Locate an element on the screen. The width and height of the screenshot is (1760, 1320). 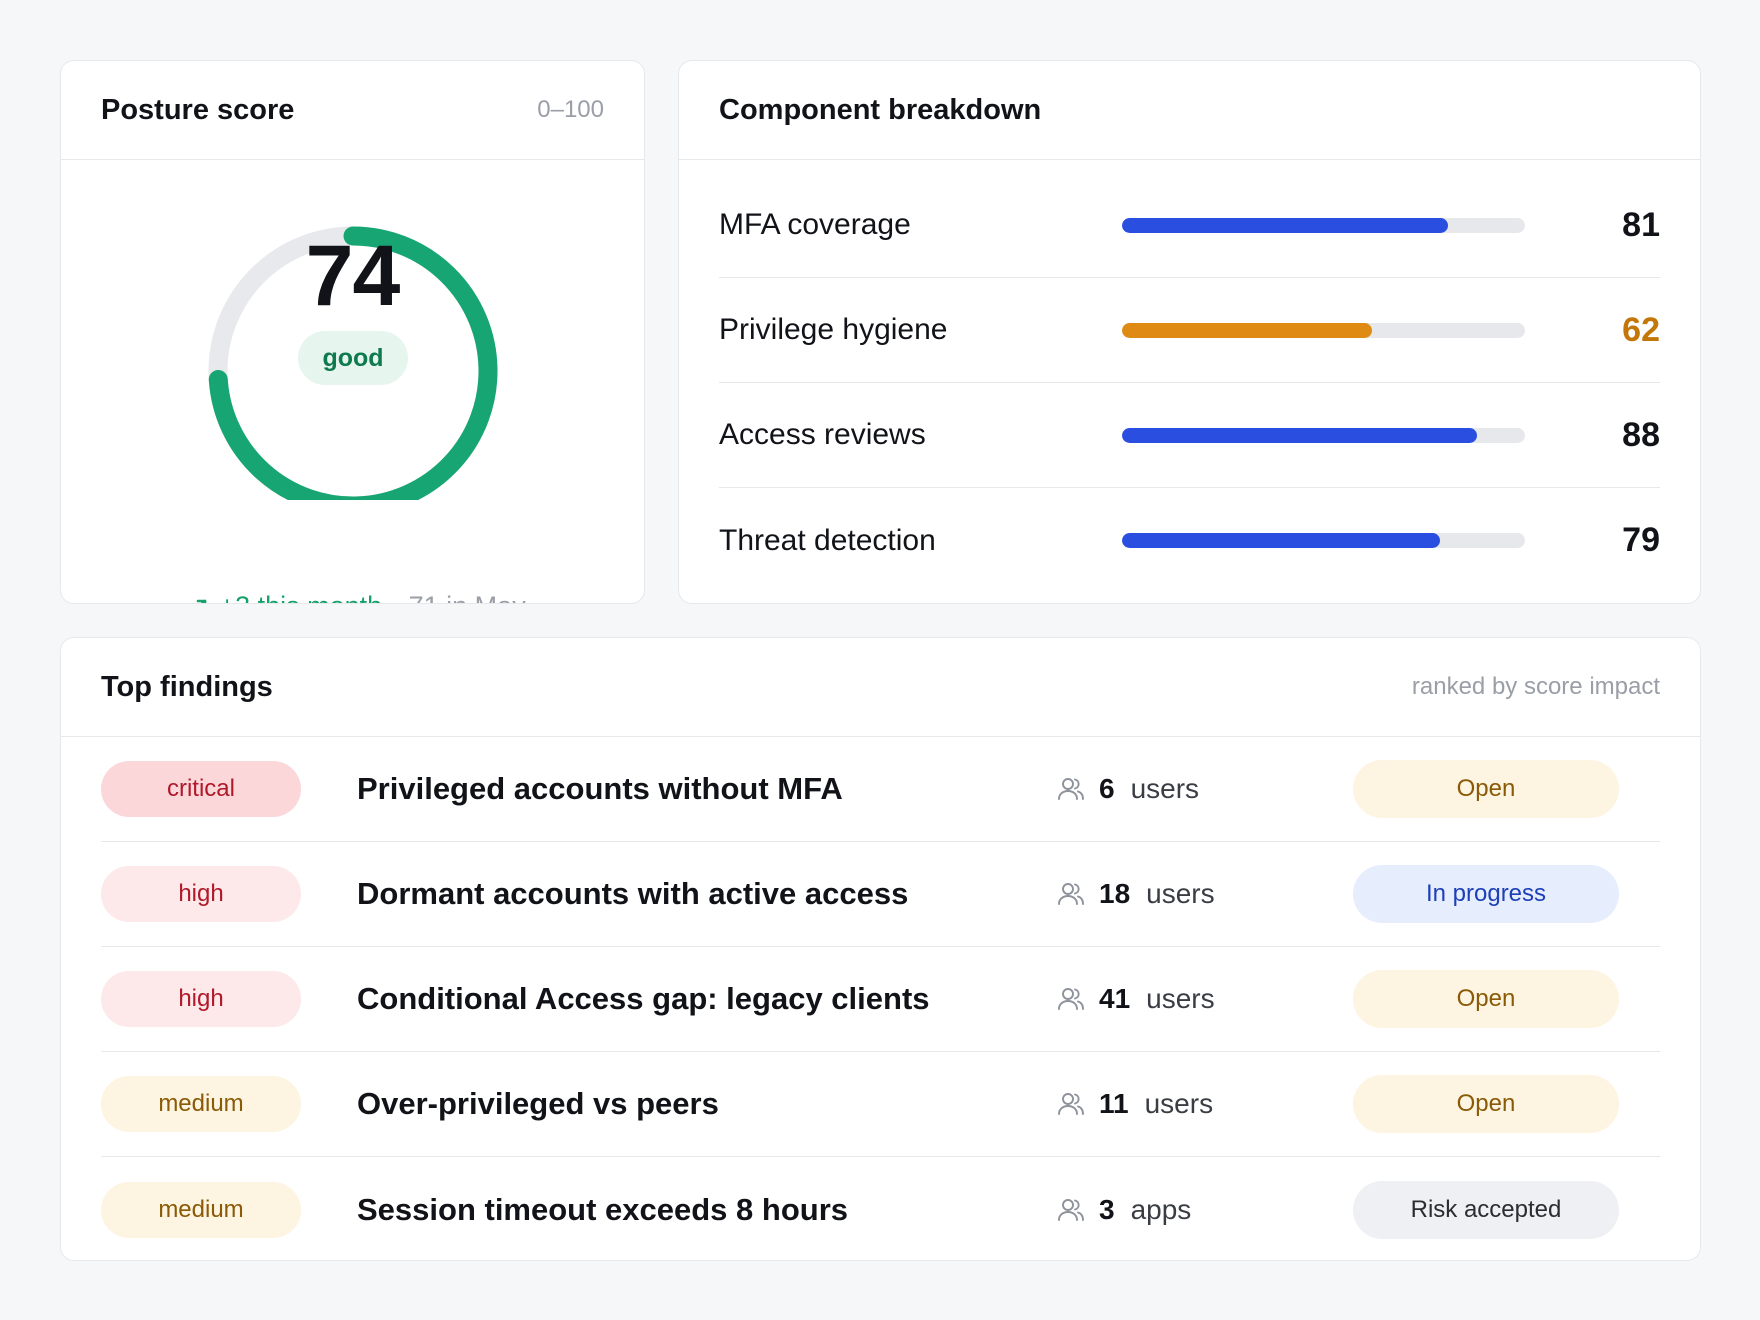
affected-count-value: 3 is located at coordinates (1107, 1209).